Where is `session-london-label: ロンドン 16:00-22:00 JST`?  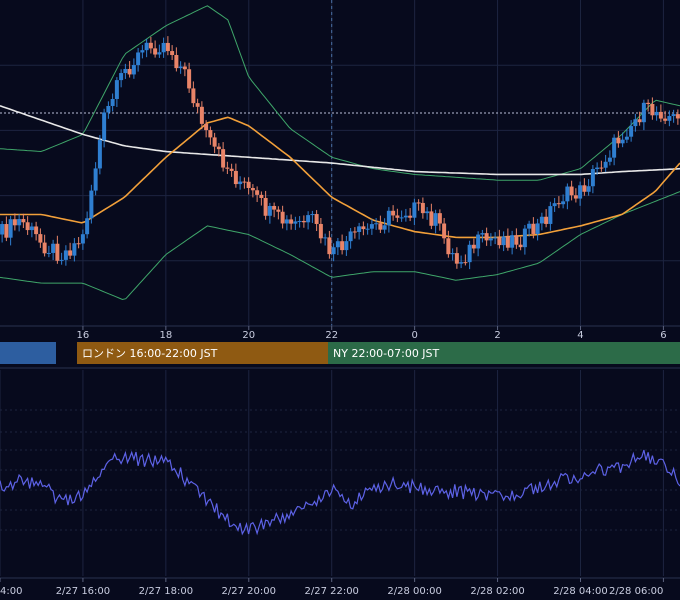 session-london-label: ロンドン 16:00-22:00 JST is located at coordinates (150, 353).